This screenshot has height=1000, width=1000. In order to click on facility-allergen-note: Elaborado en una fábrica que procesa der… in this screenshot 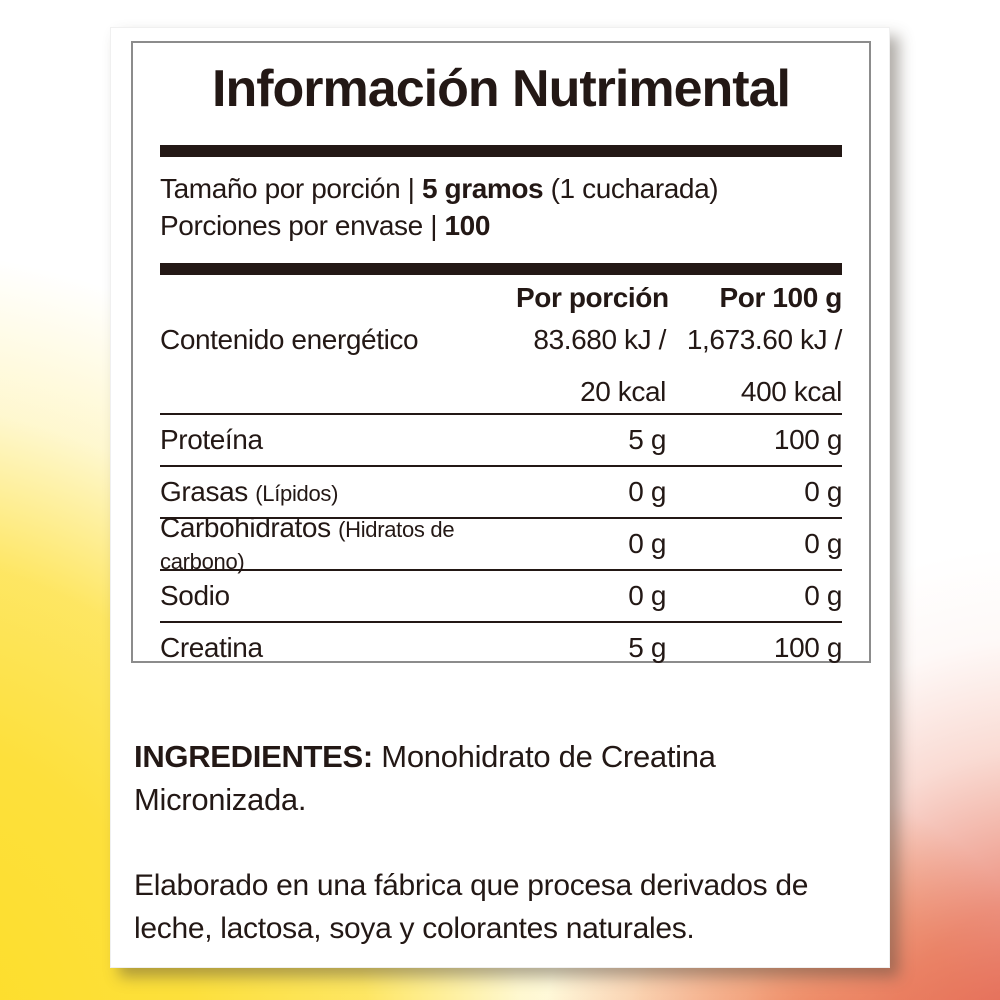, I will do `click(471, 907)`.